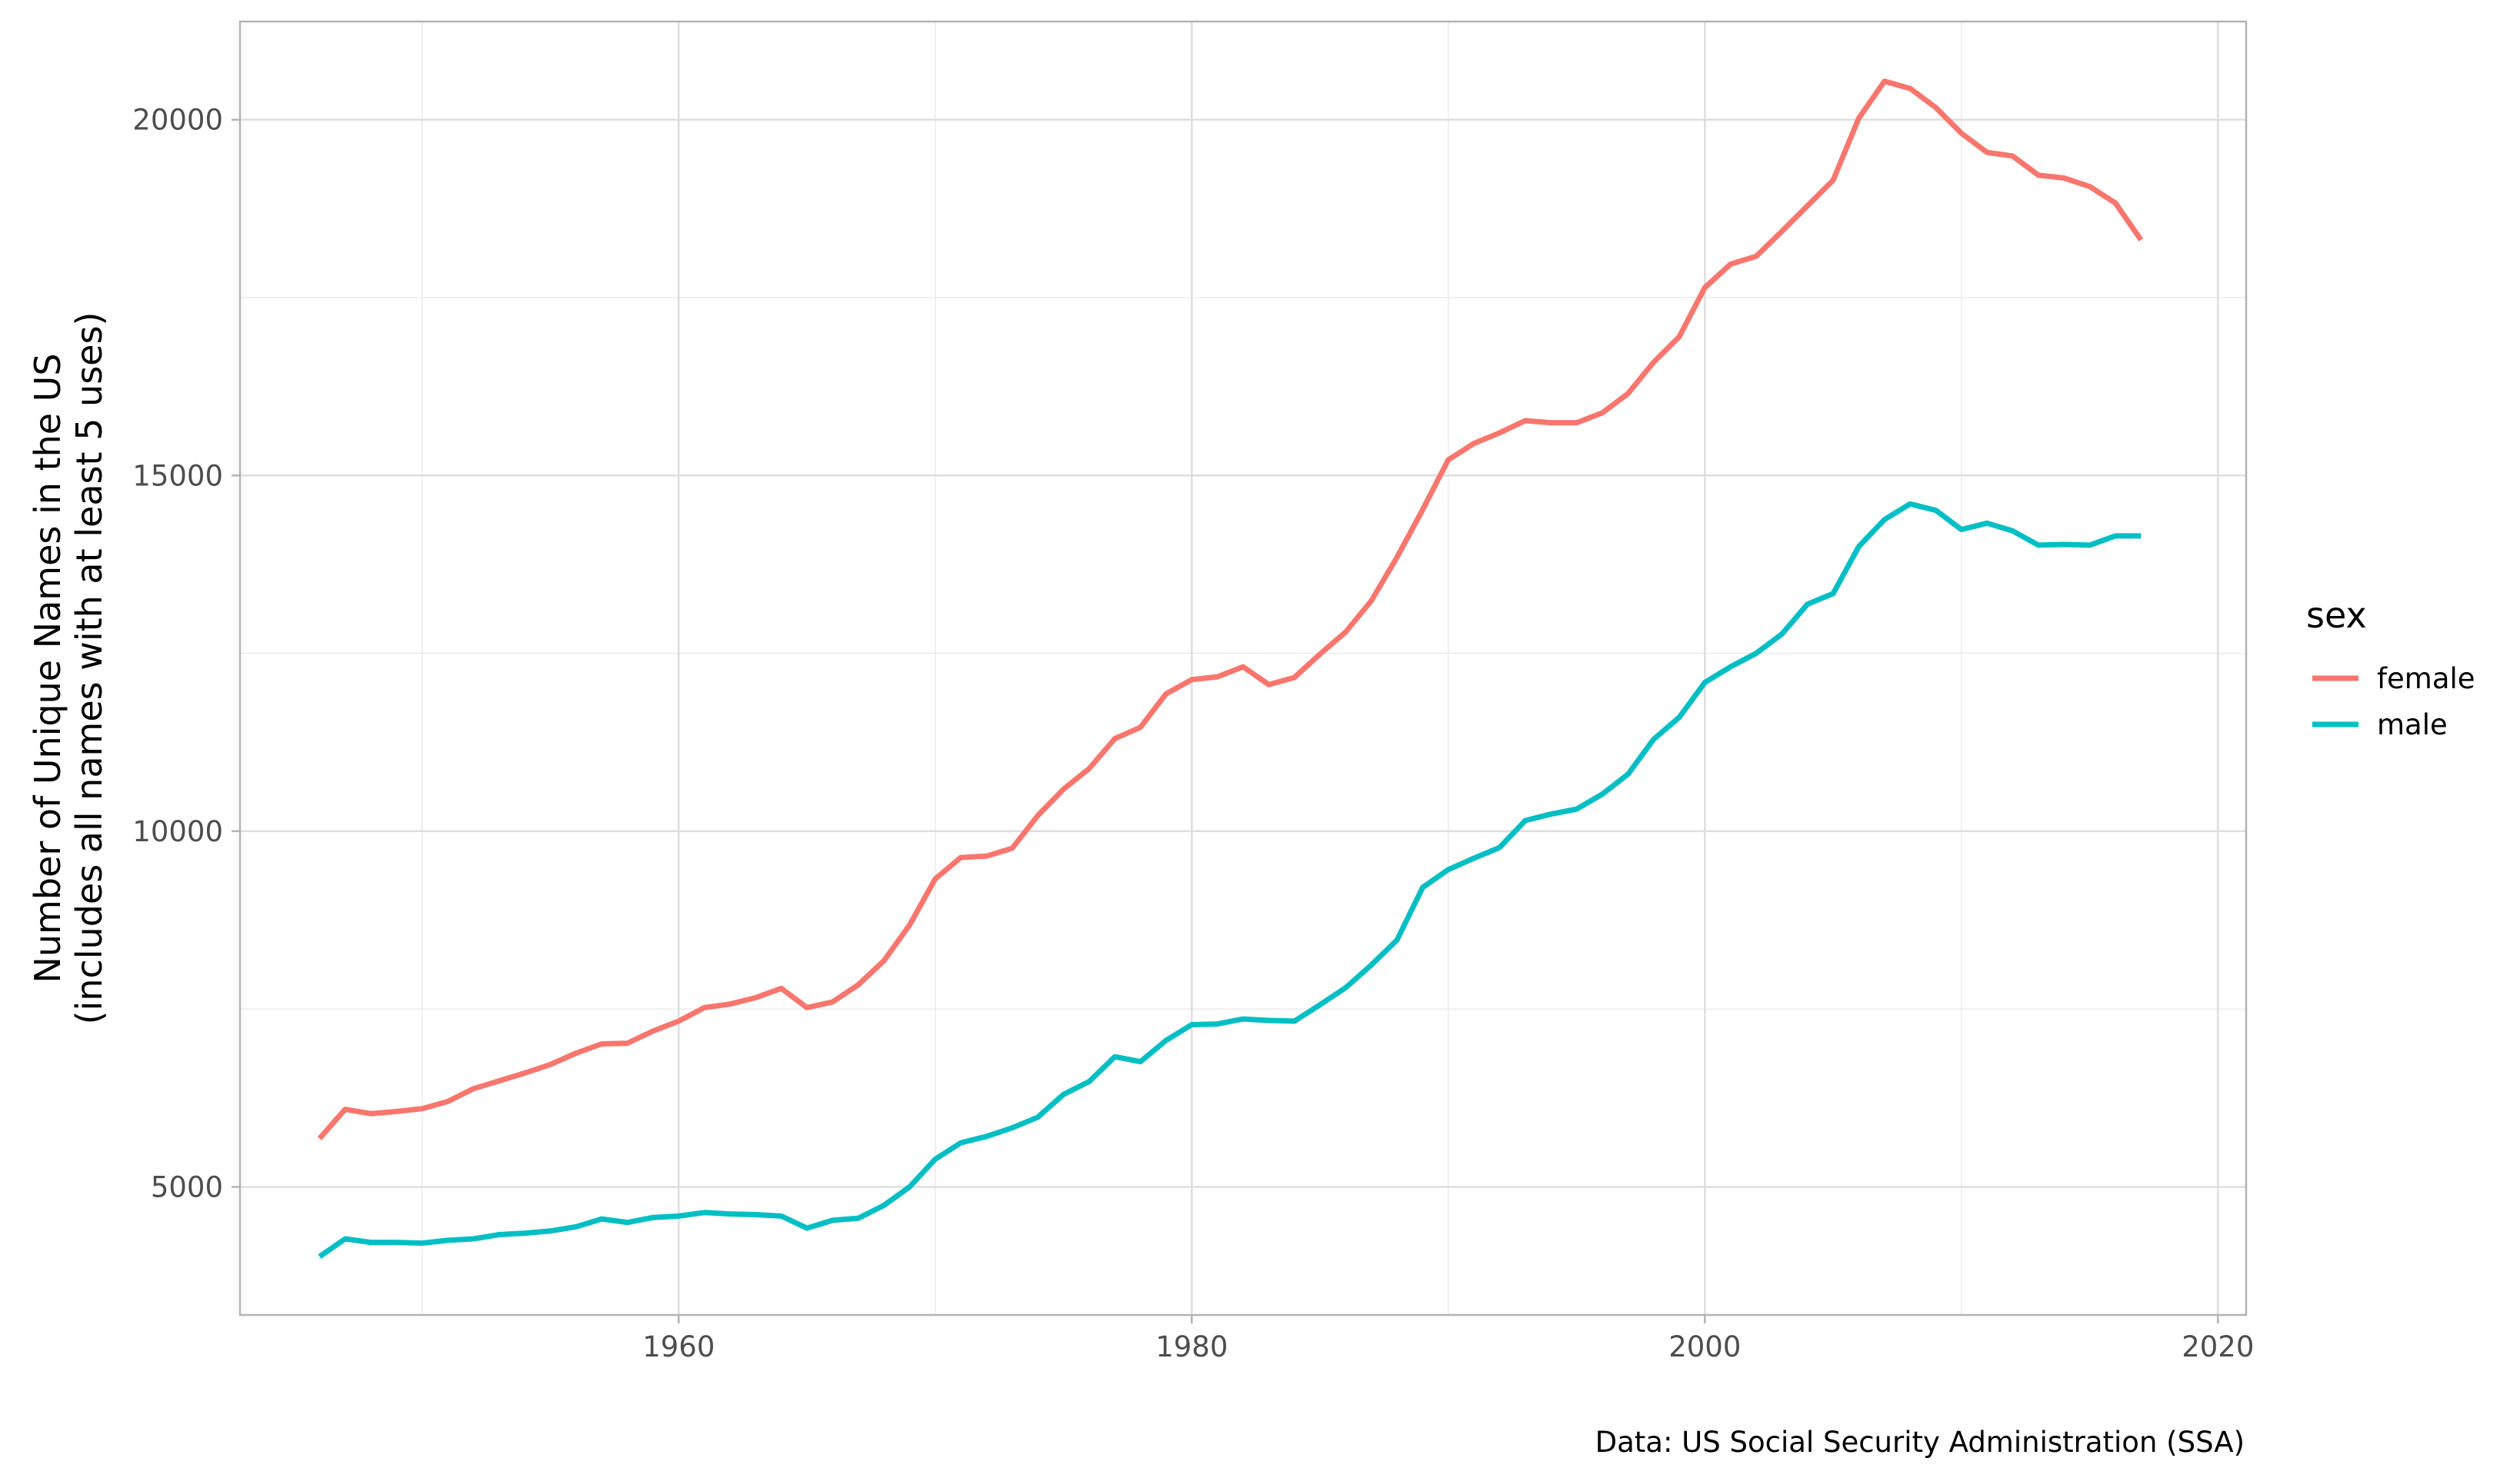 This screenshot has height=1478, width=2520. Describe the element at coordinates (177, 475) in the screenshot. I see `y-tick-label: 15000` at that location.